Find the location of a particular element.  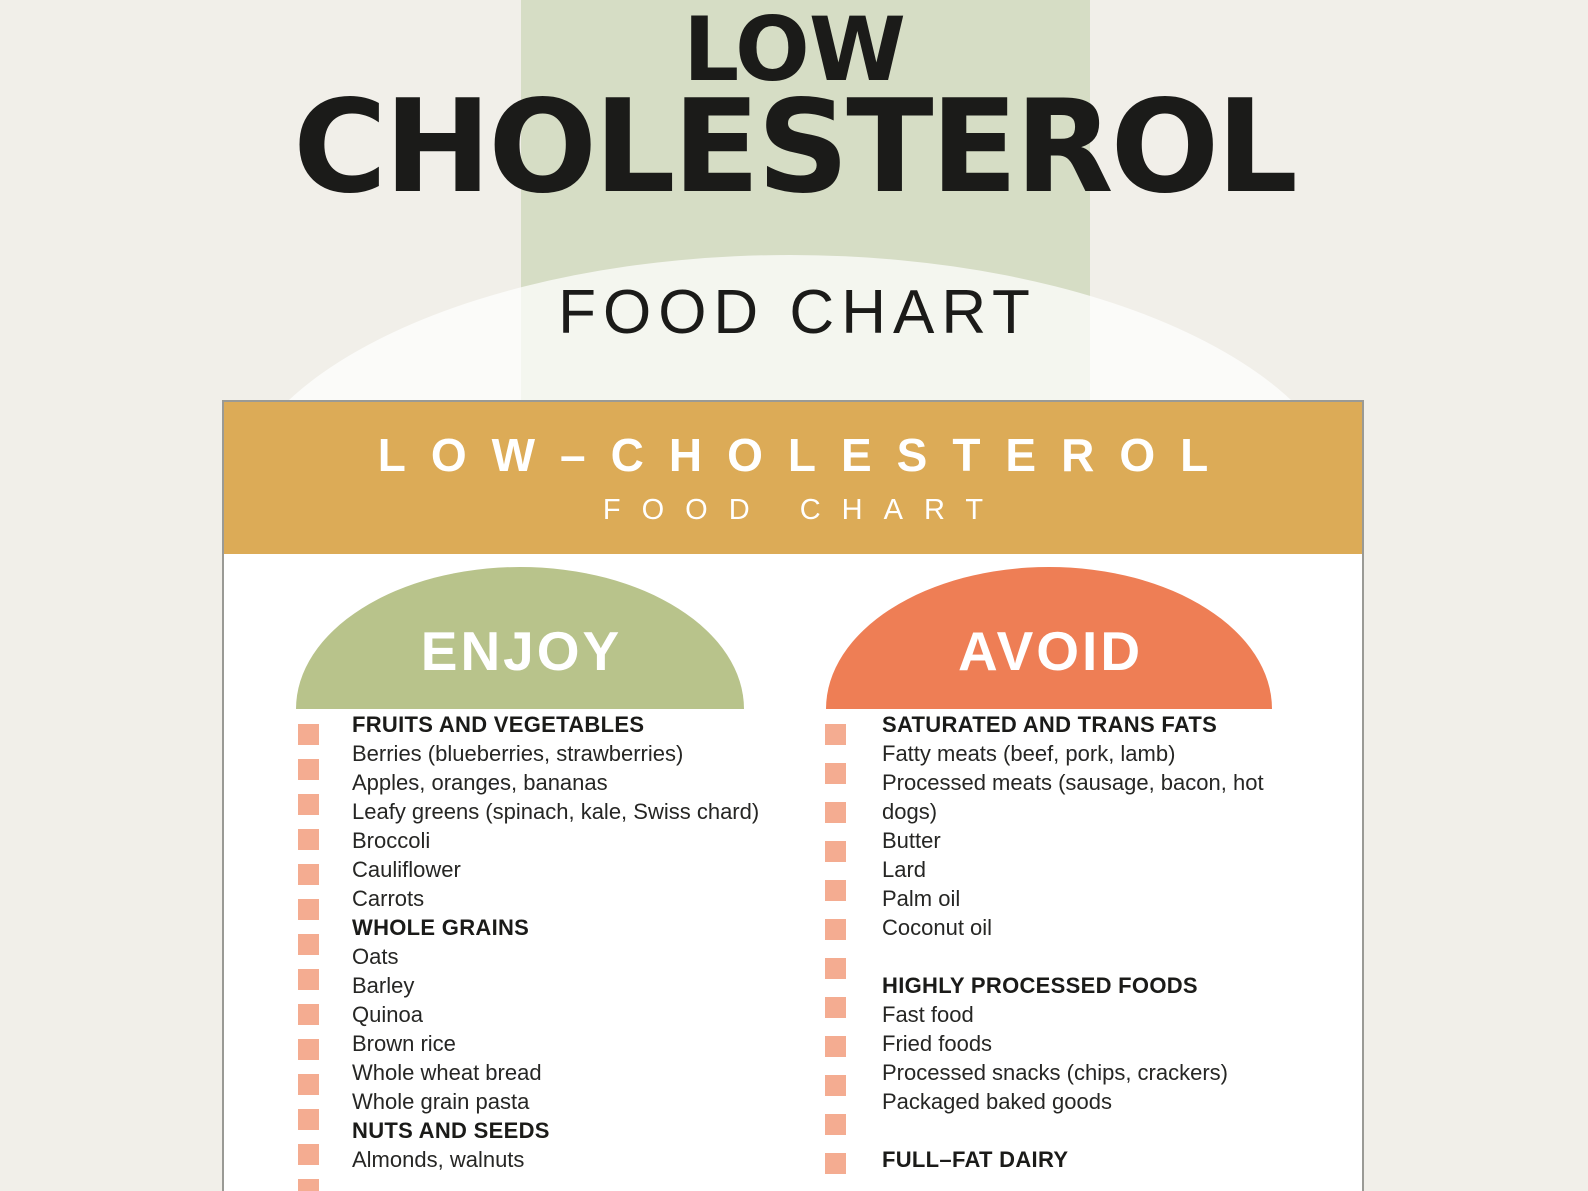

list-entry: Fried foods is located at coordinates (937, 1043).